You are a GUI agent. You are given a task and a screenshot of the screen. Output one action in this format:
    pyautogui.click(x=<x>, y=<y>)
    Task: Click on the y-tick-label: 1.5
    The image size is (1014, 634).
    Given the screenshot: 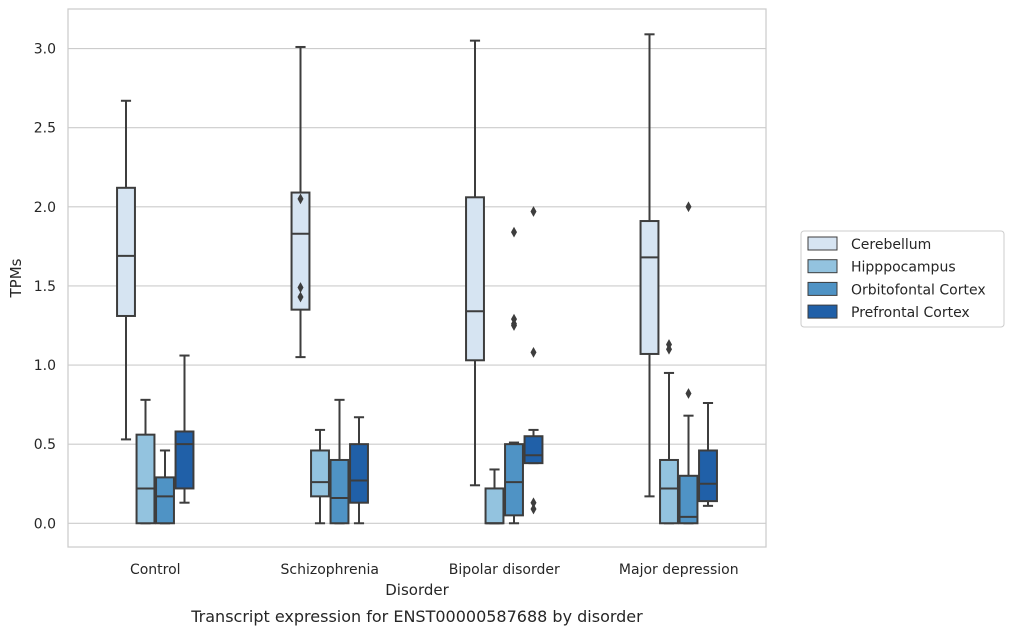 What is the action you would take?
    pyautogui.click(x=45, y=287)
    